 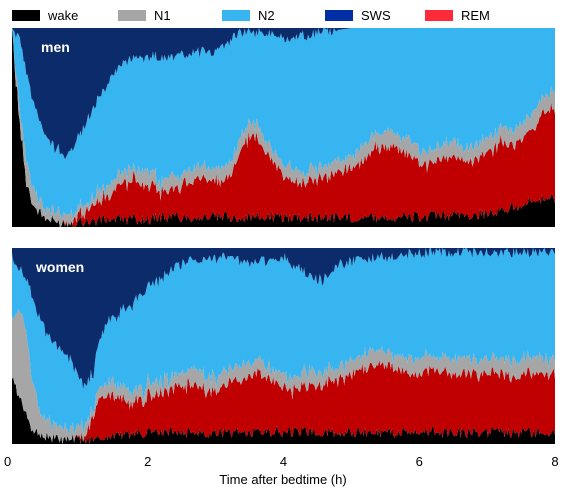 I want to click on x-tick-label-0: 0, so click(x=7, y=461).